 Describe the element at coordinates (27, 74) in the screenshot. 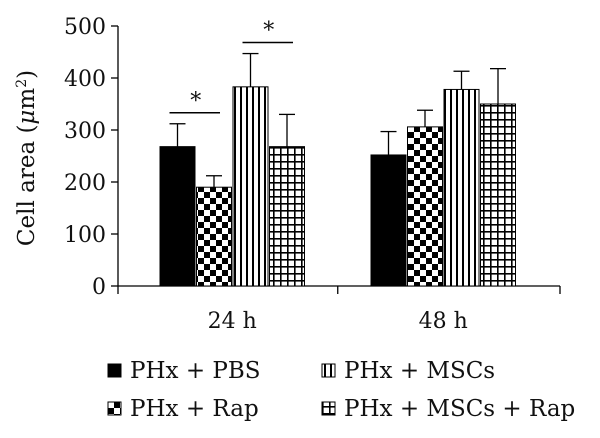

I see `y-axis-title-suffix: )` at that location.